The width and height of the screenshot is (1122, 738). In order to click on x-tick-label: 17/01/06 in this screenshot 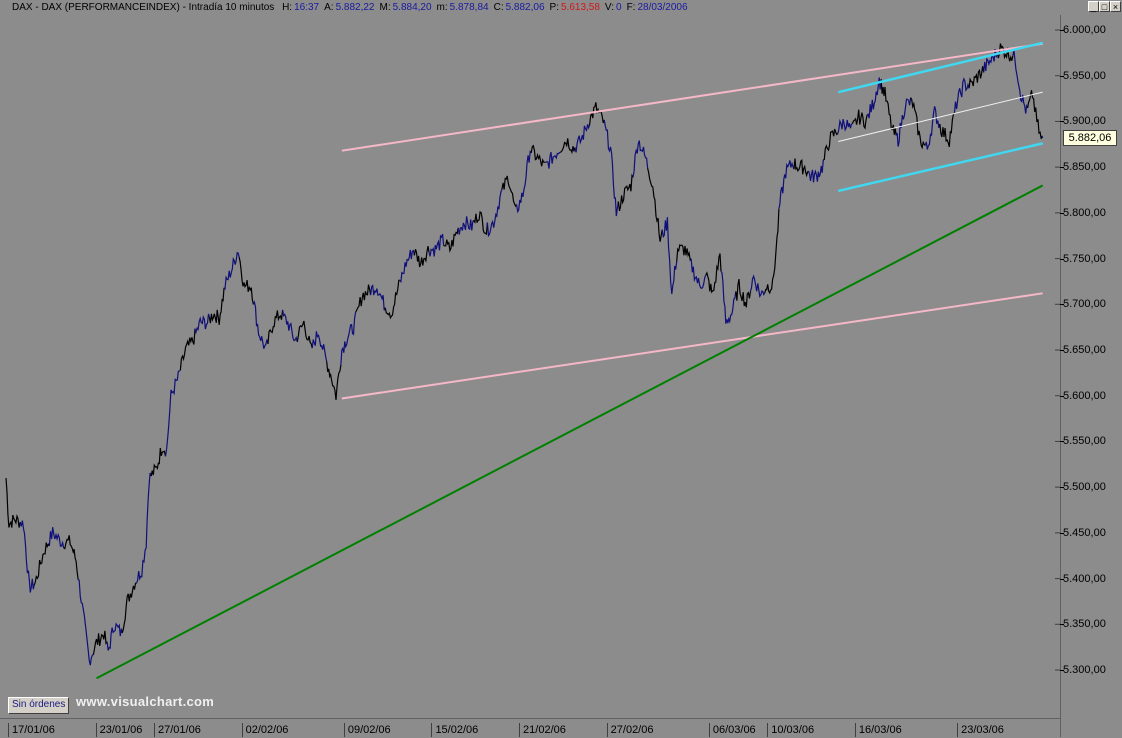, I will do `click(31, 730)`.